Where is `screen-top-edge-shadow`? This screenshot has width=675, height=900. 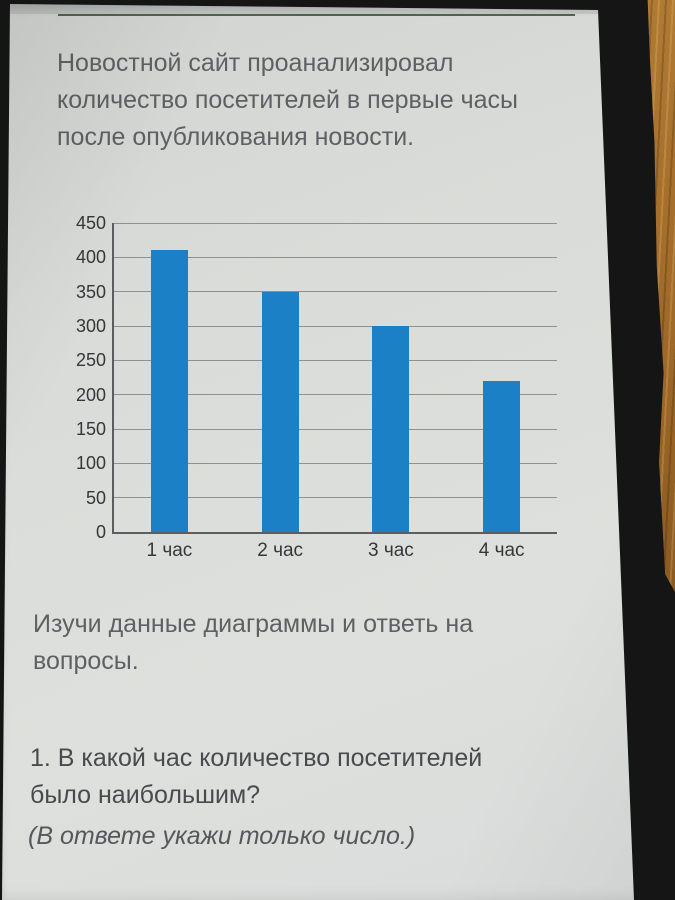 screen-top-edge-shadow is located at coordinates (318, 9).